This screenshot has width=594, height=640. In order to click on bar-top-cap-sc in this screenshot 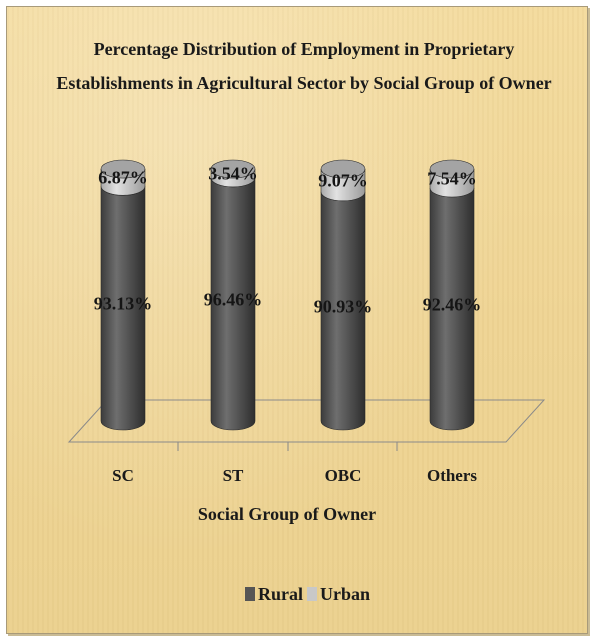, I will do `click(123, 169)`.